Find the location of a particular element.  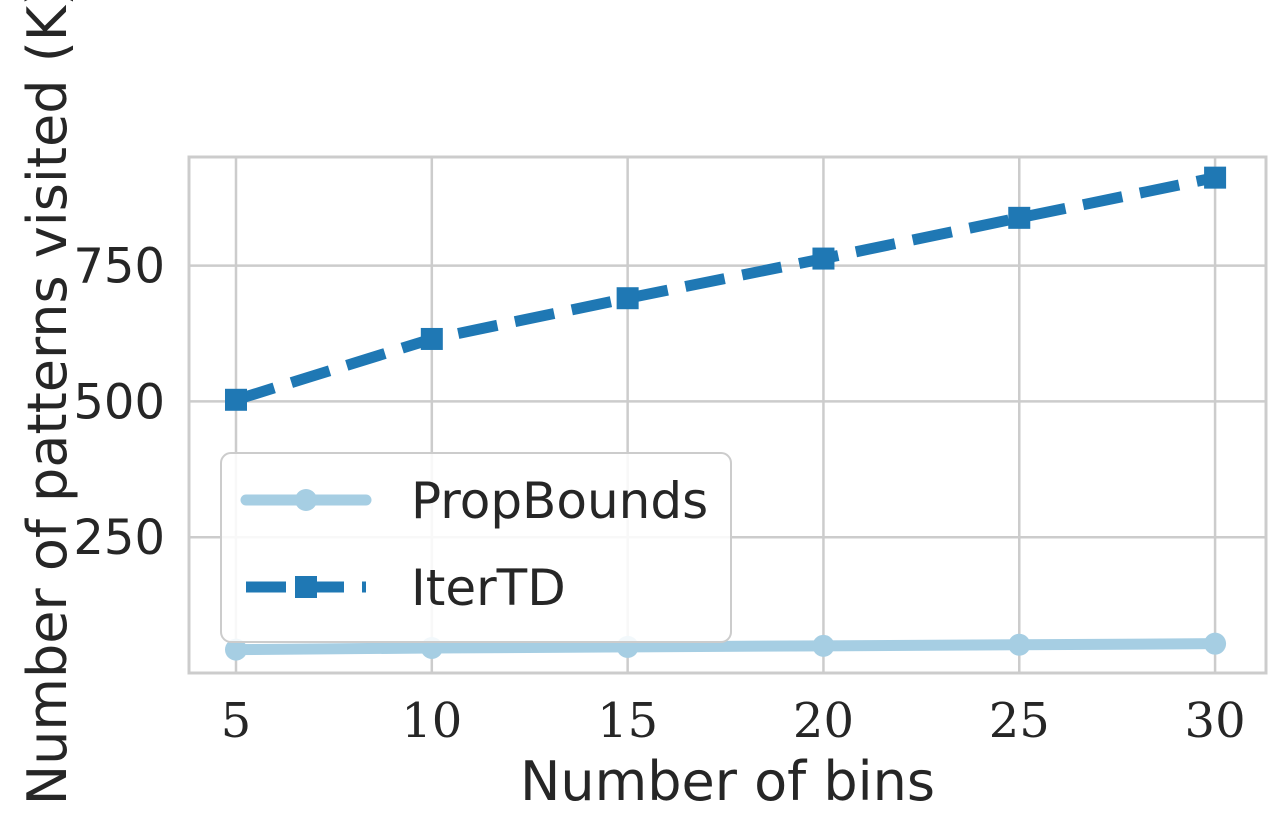

x-tick-label: 30 is located at coordinates (1215, 721).